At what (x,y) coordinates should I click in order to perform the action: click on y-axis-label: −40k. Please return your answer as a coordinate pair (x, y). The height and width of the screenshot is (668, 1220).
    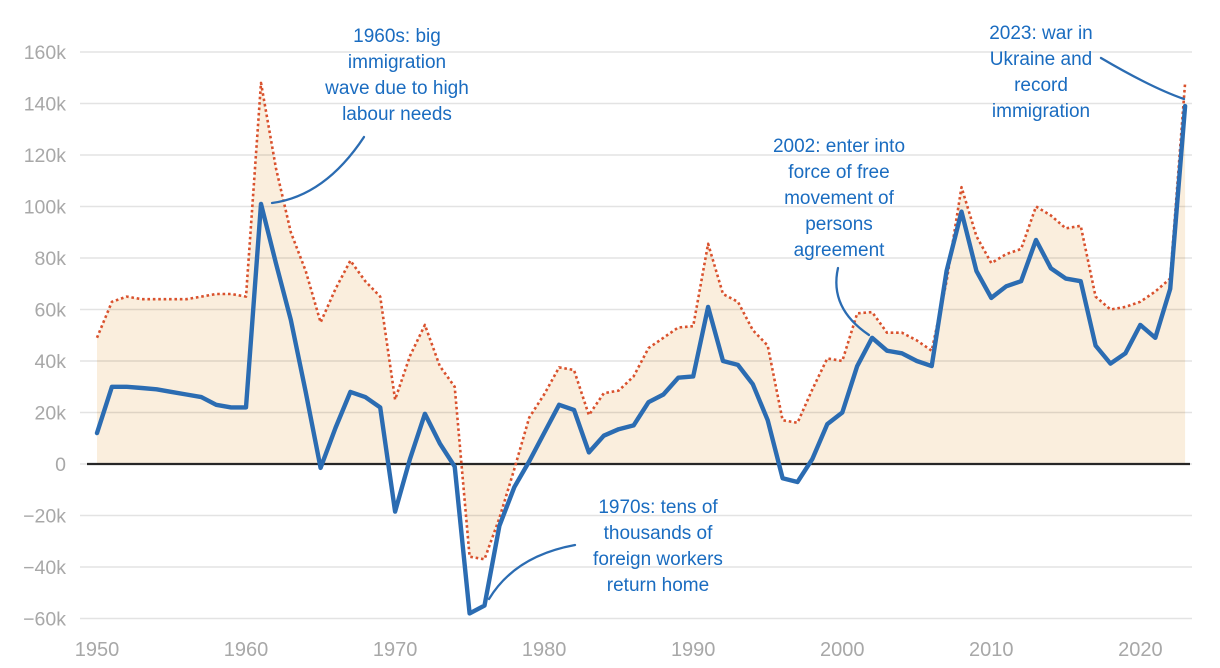
    Looking at the image, I should click on (44, 568).